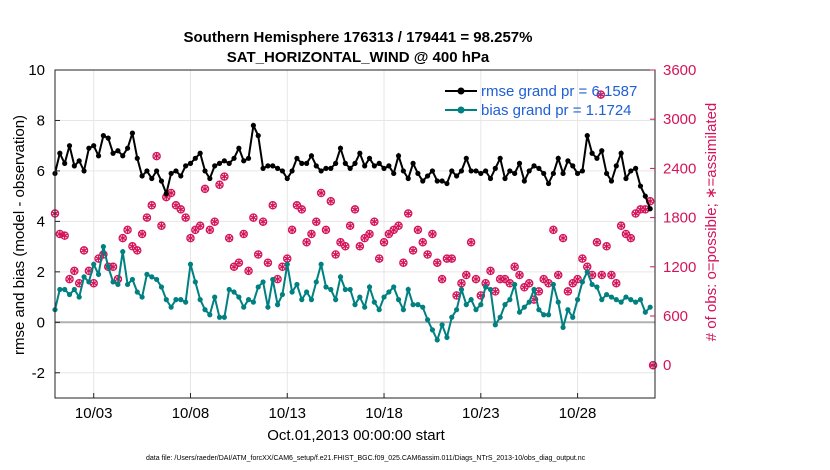  I want to click on y-tick-label-right: 3600, so click(679, 70).